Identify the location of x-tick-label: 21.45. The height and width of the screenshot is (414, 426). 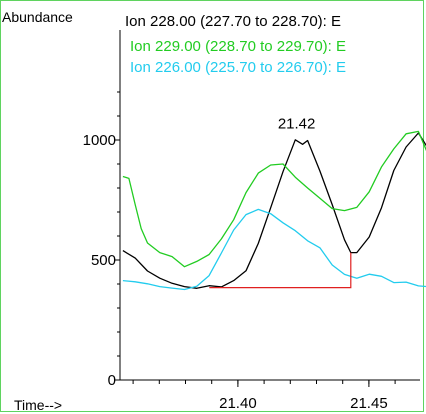
(369, 403).